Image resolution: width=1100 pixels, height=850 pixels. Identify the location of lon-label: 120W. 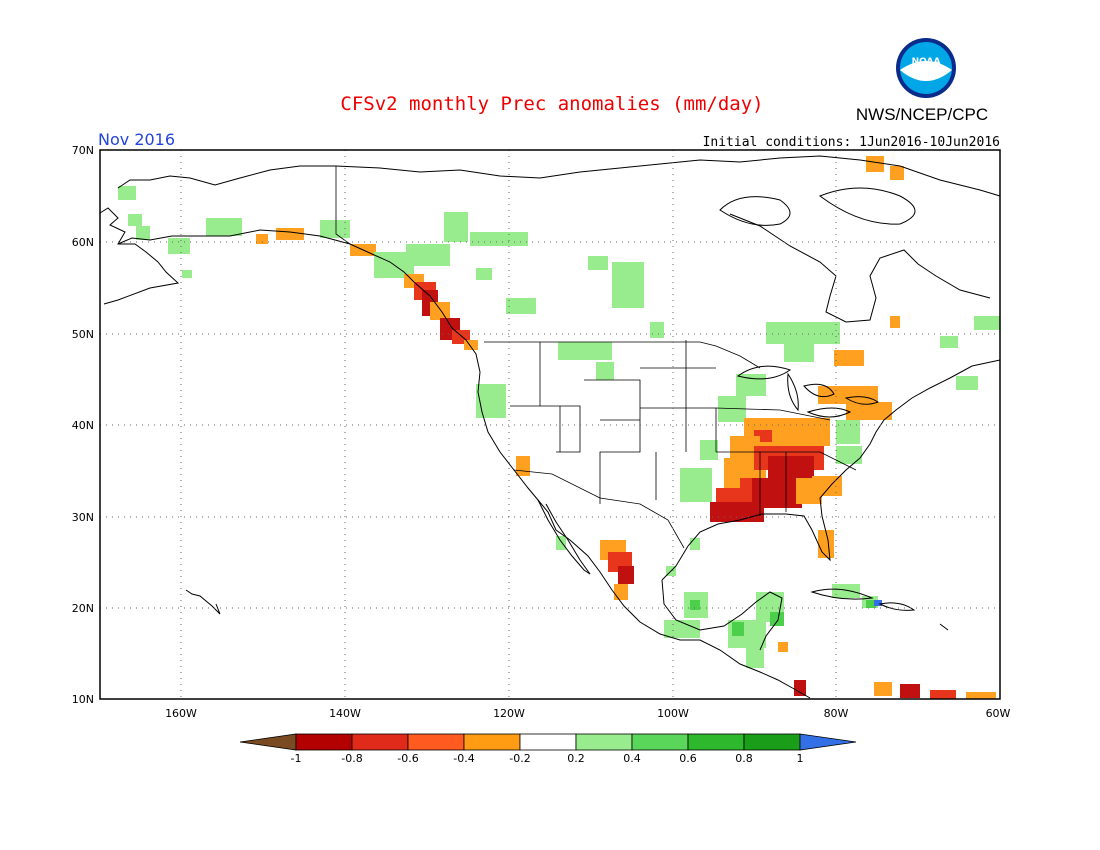
(509, 713).